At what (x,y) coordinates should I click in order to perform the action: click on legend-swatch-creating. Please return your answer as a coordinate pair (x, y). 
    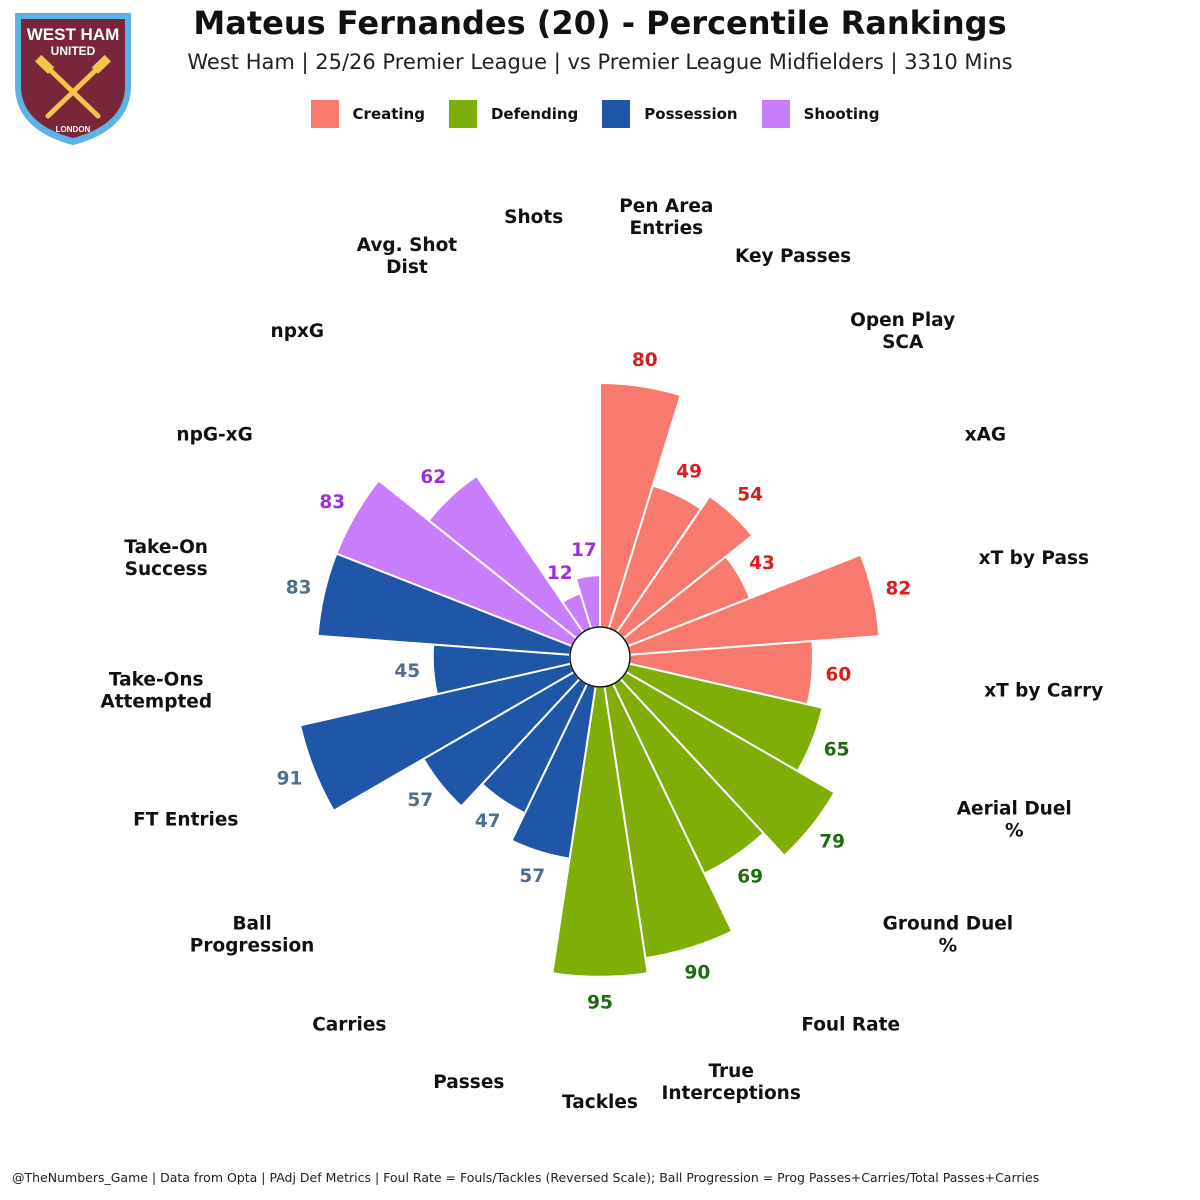
    Looking at the image, I should click on (324, 114).